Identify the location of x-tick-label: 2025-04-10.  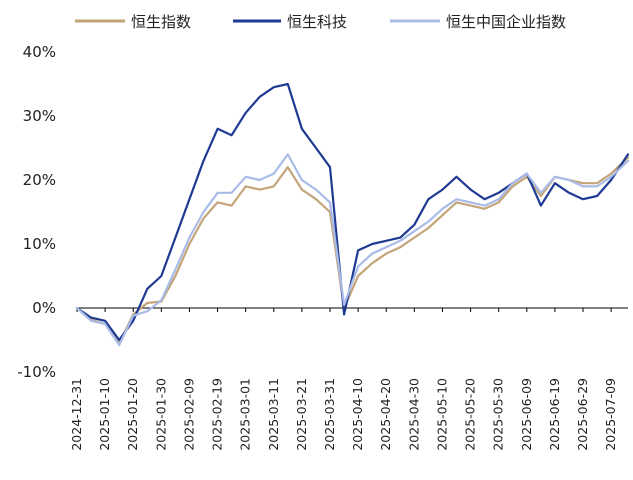
(357, 414).